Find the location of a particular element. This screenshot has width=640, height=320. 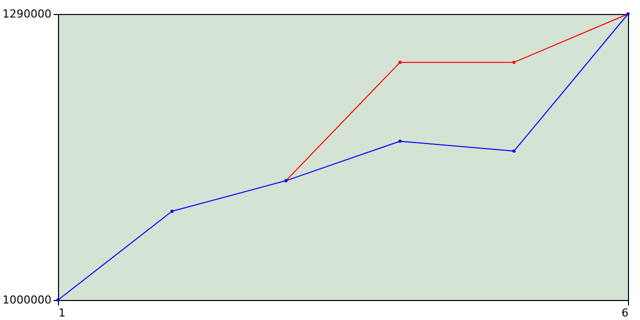

x-tick-label: 6 is located at coordinates (625, 313).